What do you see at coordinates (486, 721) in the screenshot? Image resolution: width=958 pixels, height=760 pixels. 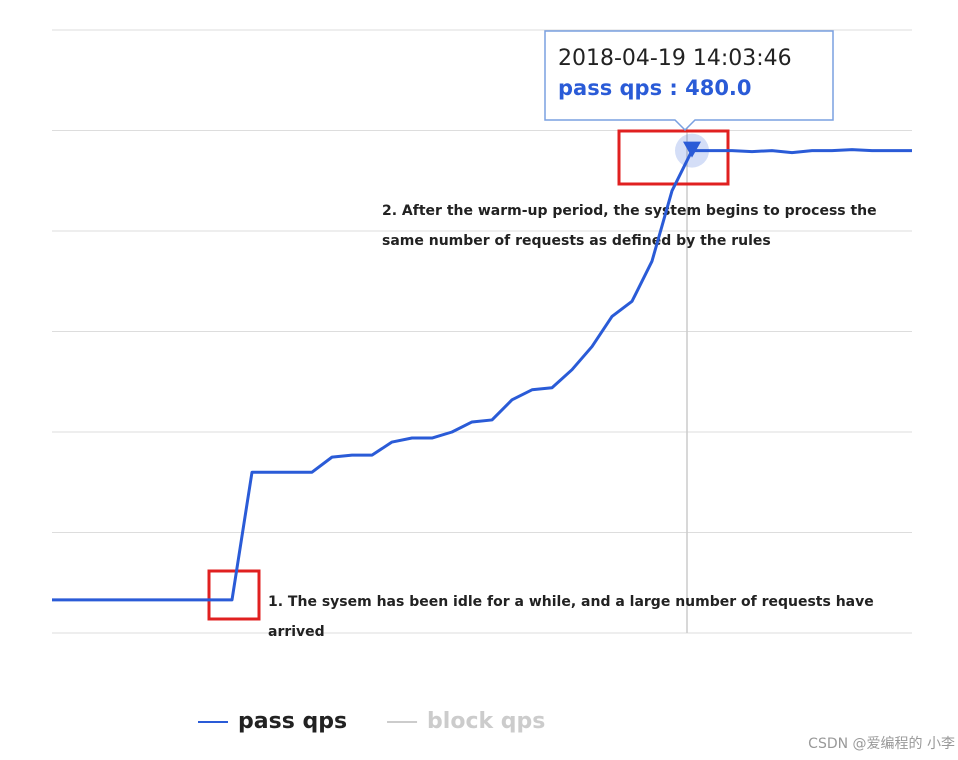 I see `legend-label: block qps` at bounding box center [486, 721].